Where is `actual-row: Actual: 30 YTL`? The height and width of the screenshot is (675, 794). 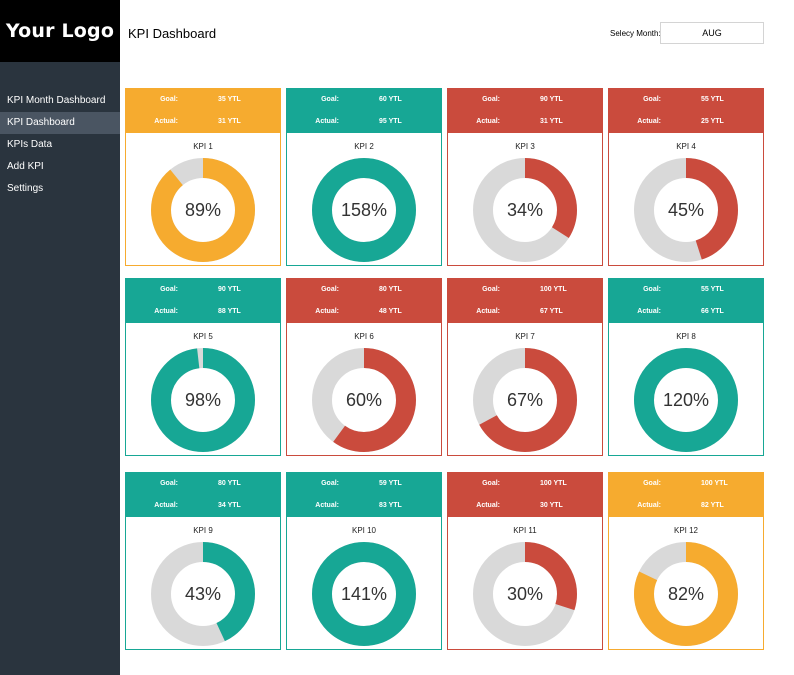 actual-row: Actual: 30 YTL is located at coordinates (525, 506).